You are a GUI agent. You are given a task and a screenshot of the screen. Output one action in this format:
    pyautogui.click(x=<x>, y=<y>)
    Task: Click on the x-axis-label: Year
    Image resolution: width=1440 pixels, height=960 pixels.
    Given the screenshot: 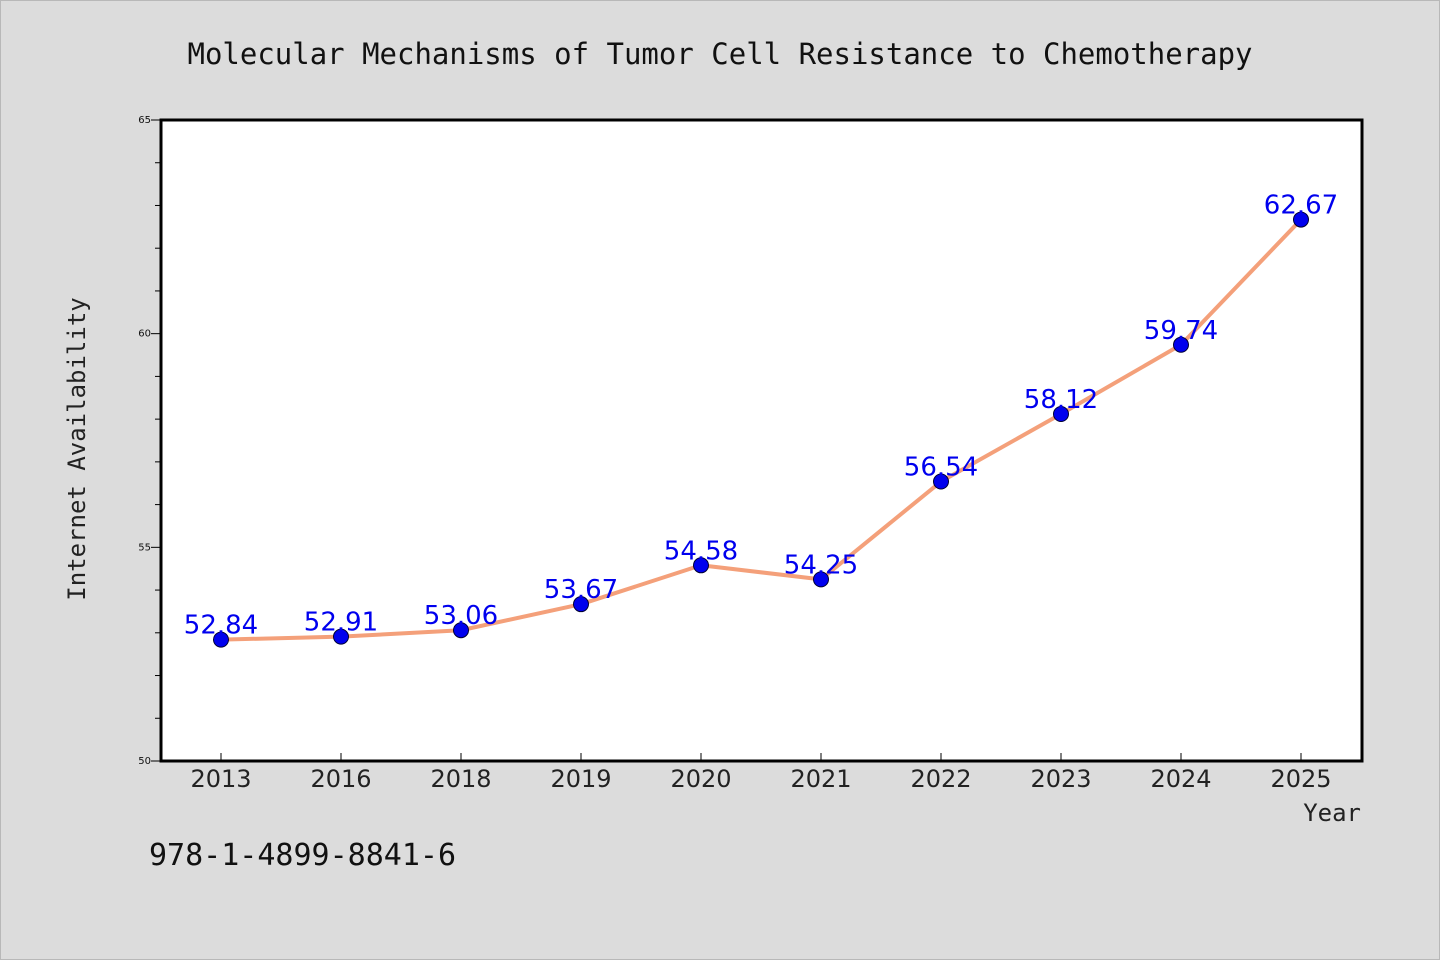 What is the action you would take?
    pyautogui.click(x=1332, y=813)
    